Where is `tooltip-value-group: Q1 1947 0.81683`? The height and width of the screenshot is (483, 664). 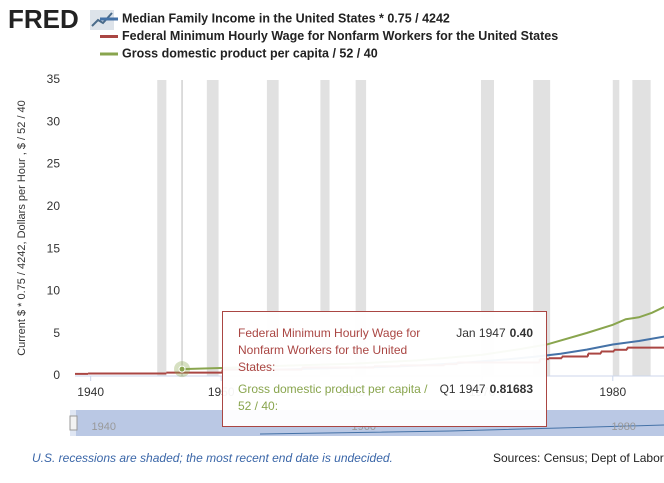
tooltip-value-group: Q1 1947 0.81683 is located at coordinates (486, 389).